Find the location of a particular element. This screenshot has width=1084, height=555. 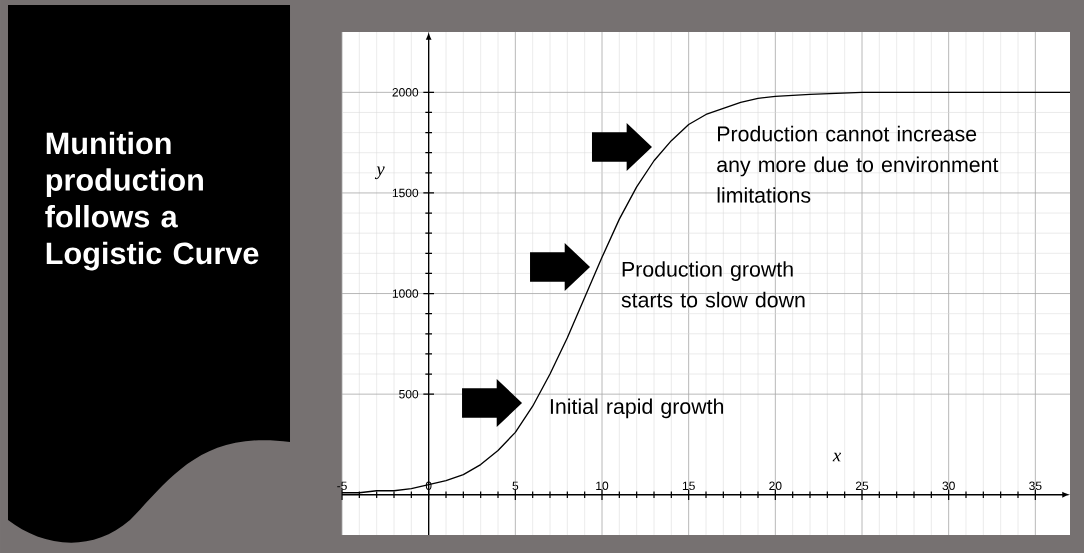

x-tick-label: 10 is located at coordinates (602, 486).